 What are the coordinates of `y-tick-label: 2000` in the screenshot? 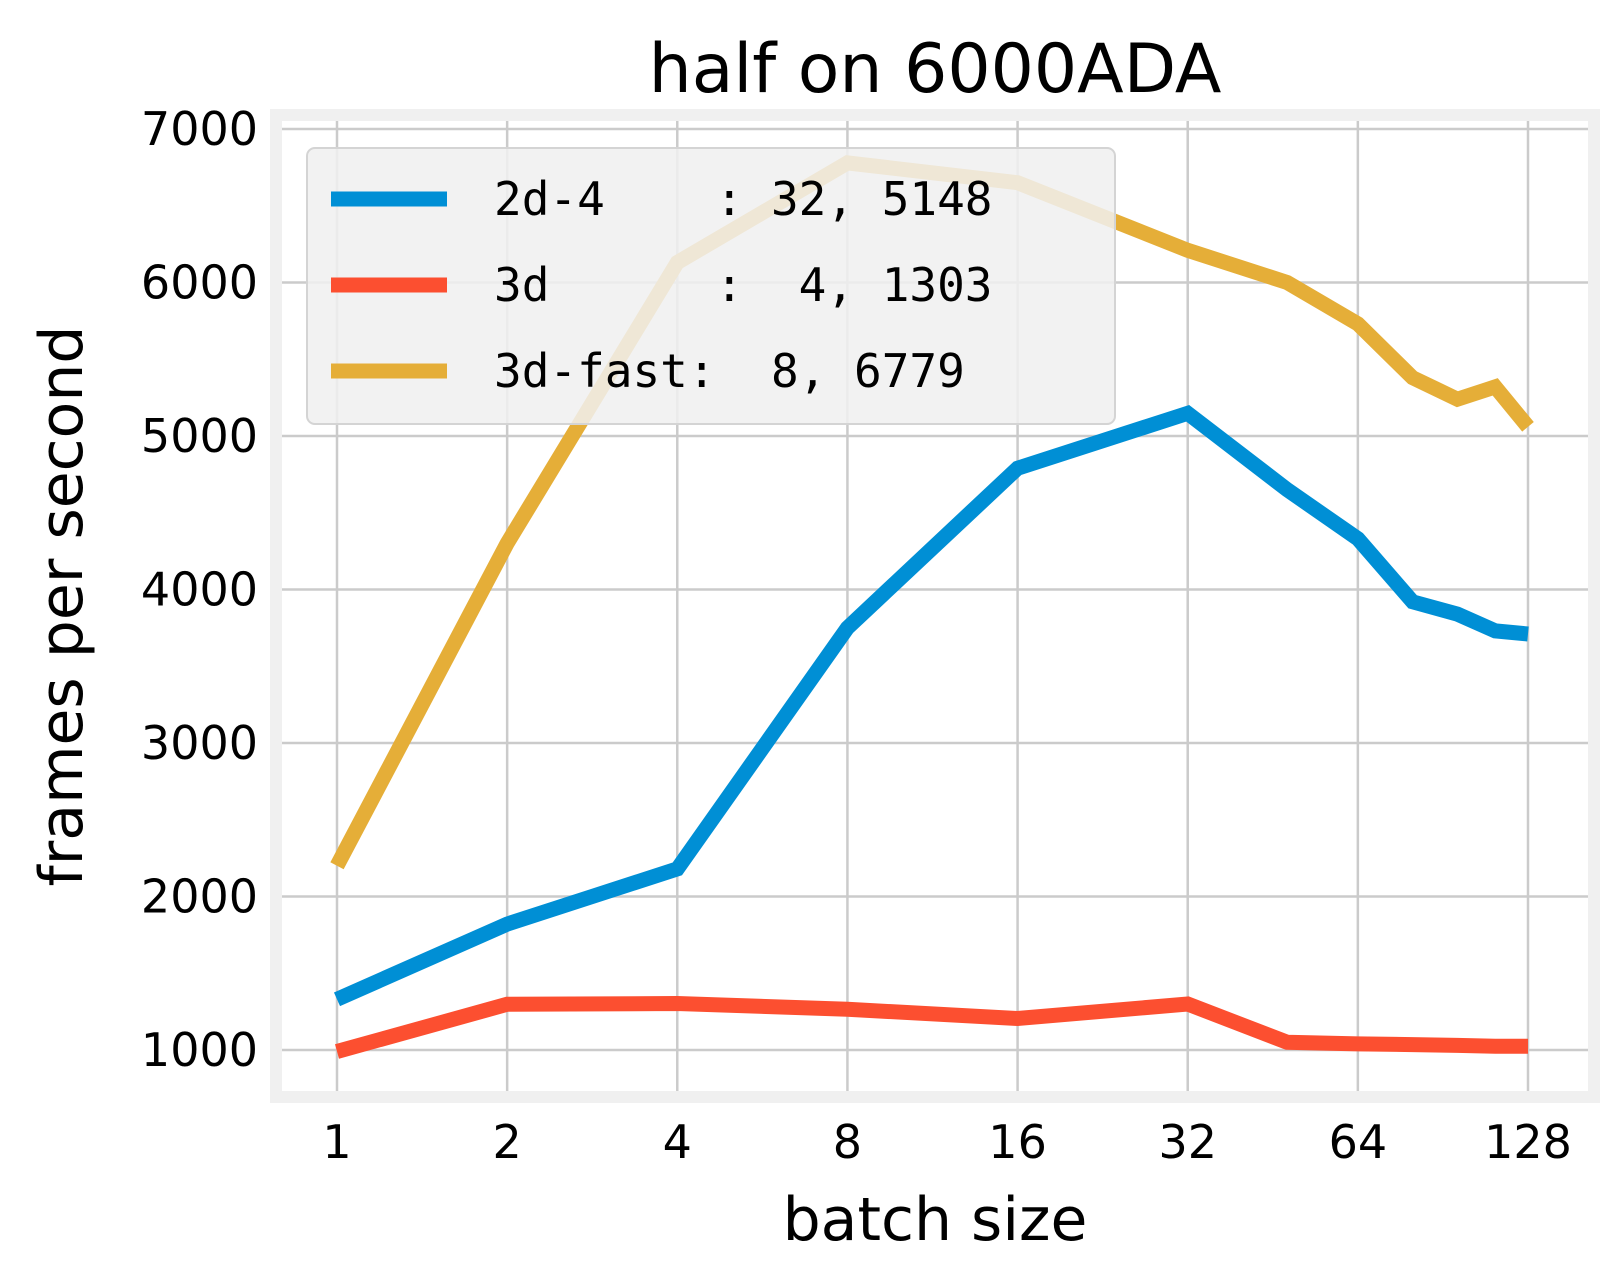 It's located at (199, 897).